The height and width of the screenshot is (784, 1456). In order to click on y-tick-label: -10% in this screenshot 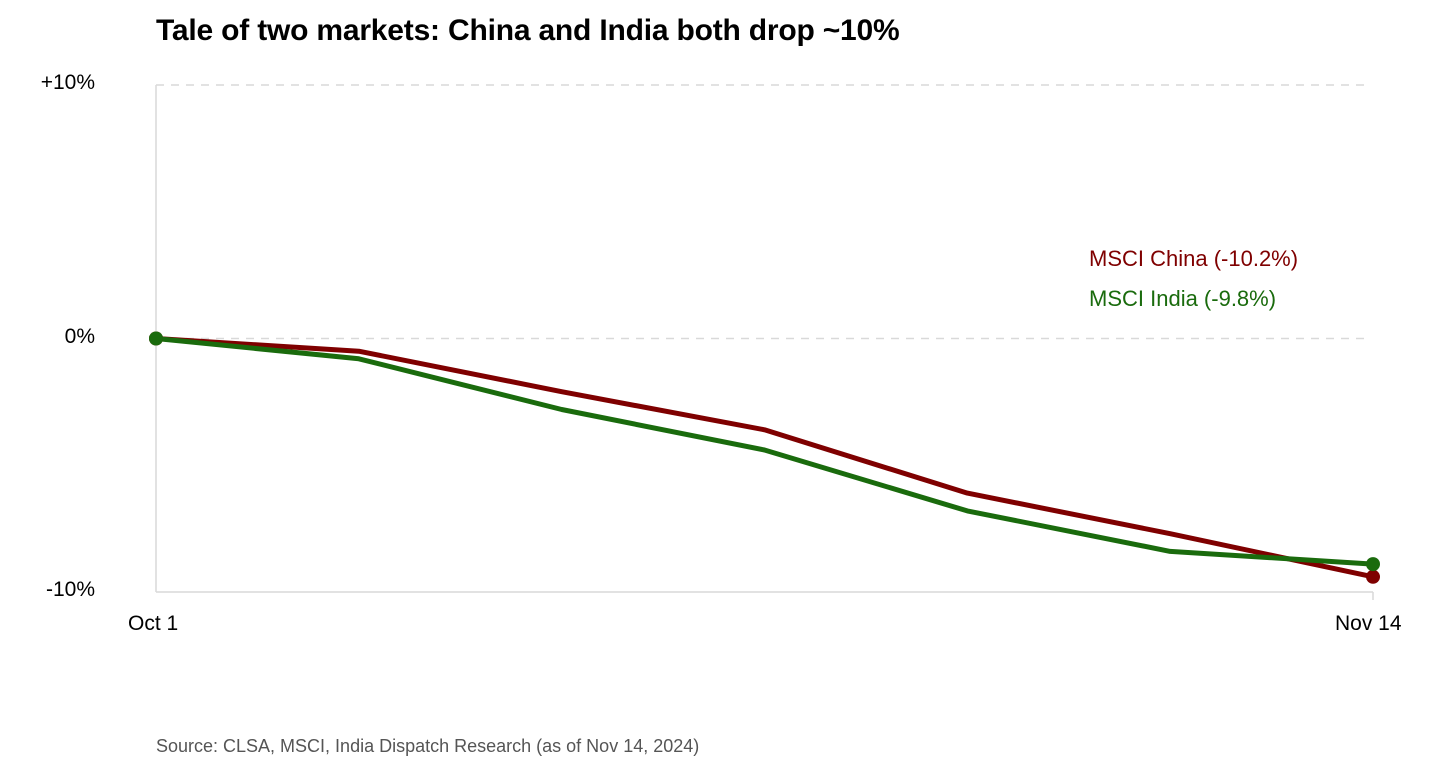, I will do `click(70, 589)`.